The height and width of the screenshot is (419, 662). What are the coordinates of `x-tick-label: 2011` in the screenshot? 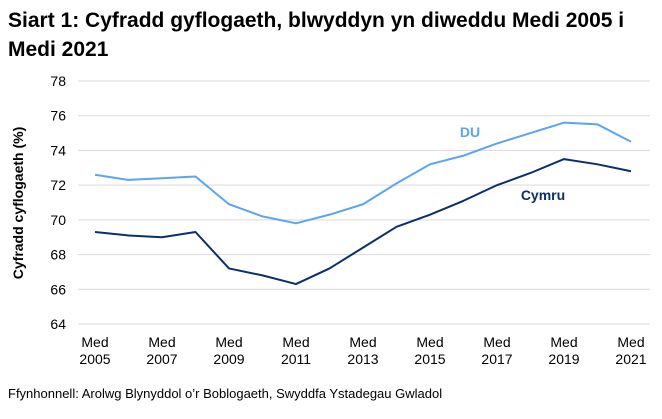 It's located at (296, 359).